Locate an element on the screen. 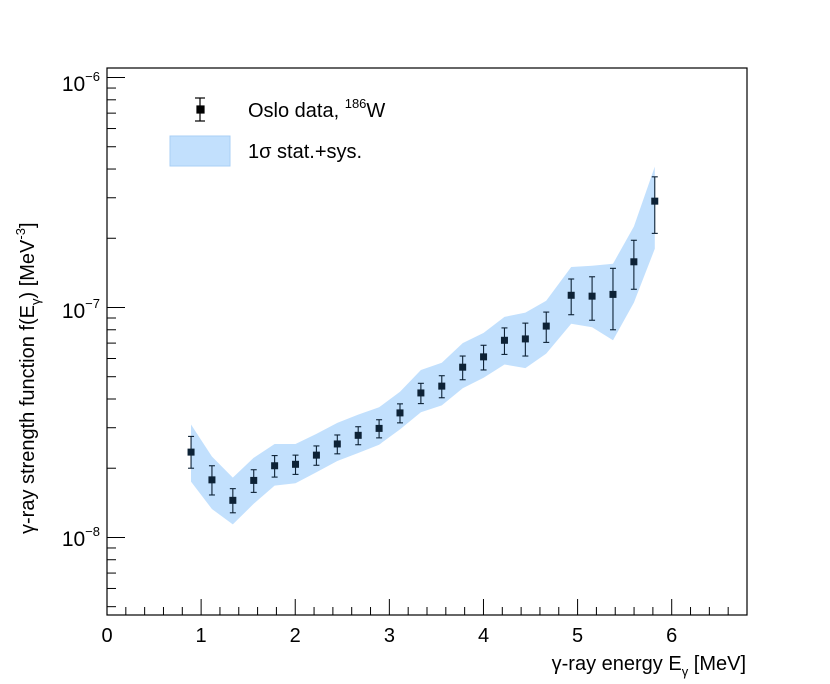 This screenshot has height=684, width=830. y-tick-labels: 10⁻⁶ 10⁻⁷ 10⁻⁸ is located at coordinates (81, 310).